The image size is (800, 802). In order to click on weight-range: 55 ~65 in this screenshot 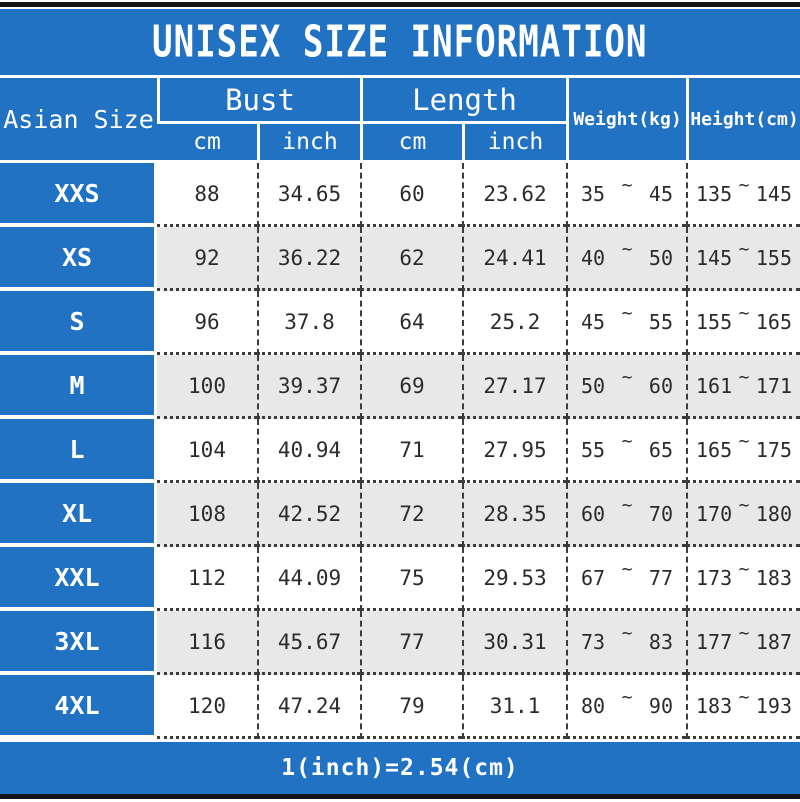, I will do `click(626, 451)`.